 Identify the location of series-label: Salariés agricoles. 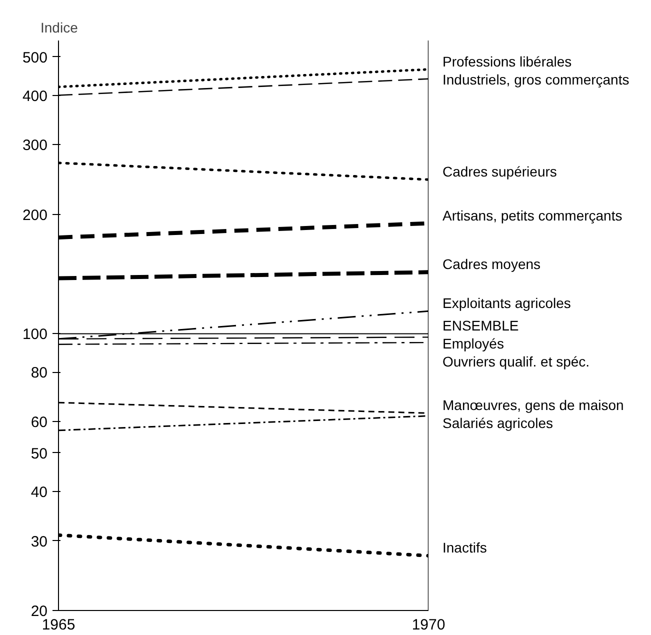
(497, 423).